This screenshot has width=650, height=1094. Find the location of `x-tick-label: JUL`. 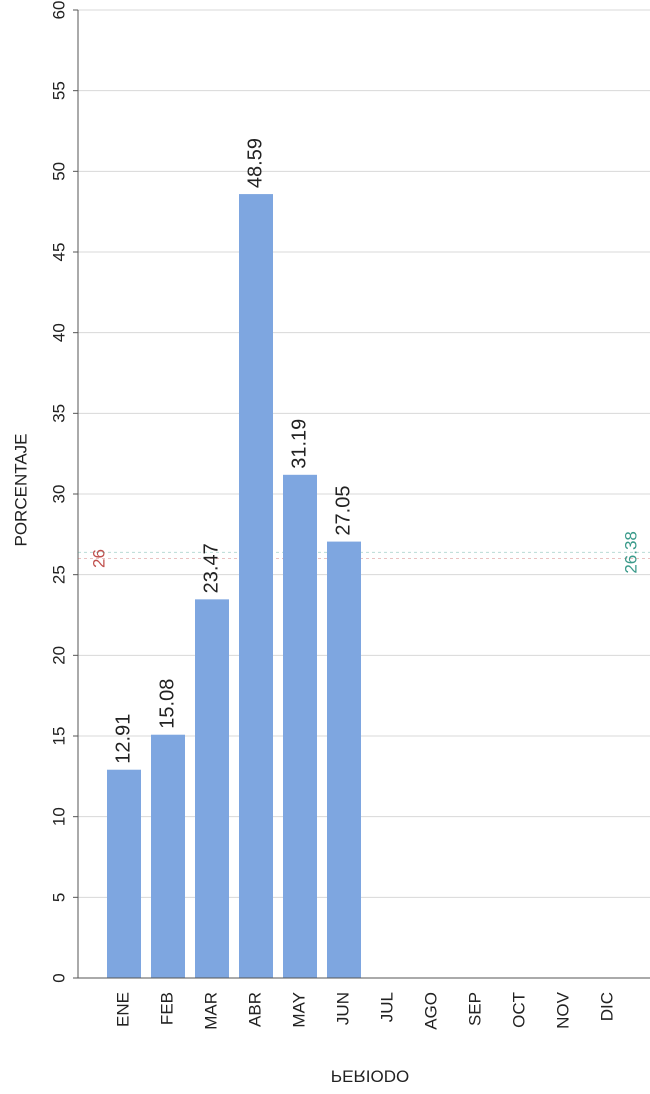

x-tick-label: JUL is located at coordinates (386, 1007).